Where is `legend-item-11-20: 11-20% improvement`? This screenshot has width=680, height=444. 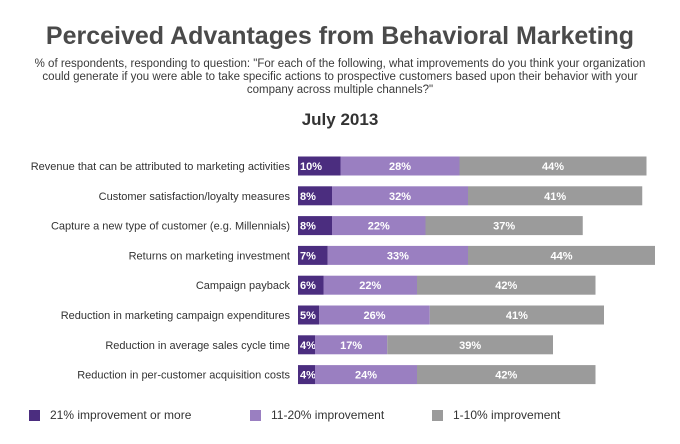
legend-item-11-20: 11-20% improvement is located at coordinates (317, 415).